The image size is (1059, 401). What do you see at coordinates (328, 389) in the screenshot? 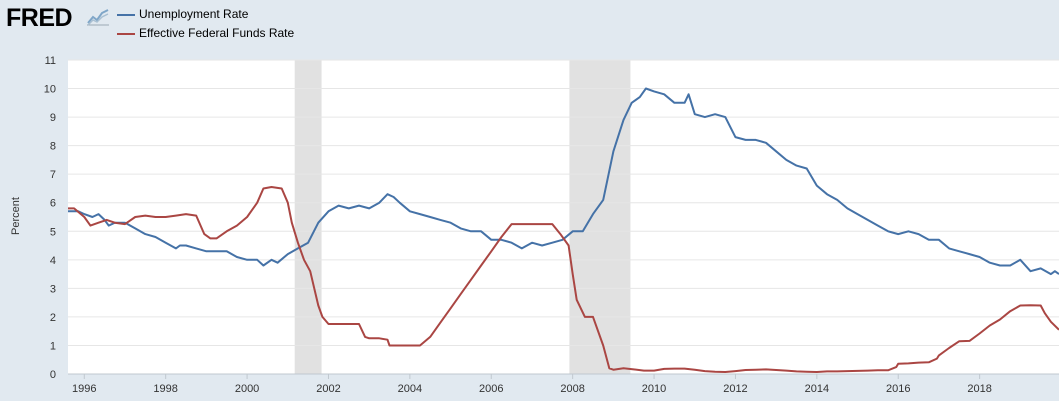
I see `x-tick-label: 2002` at bounding box center [328, 389].